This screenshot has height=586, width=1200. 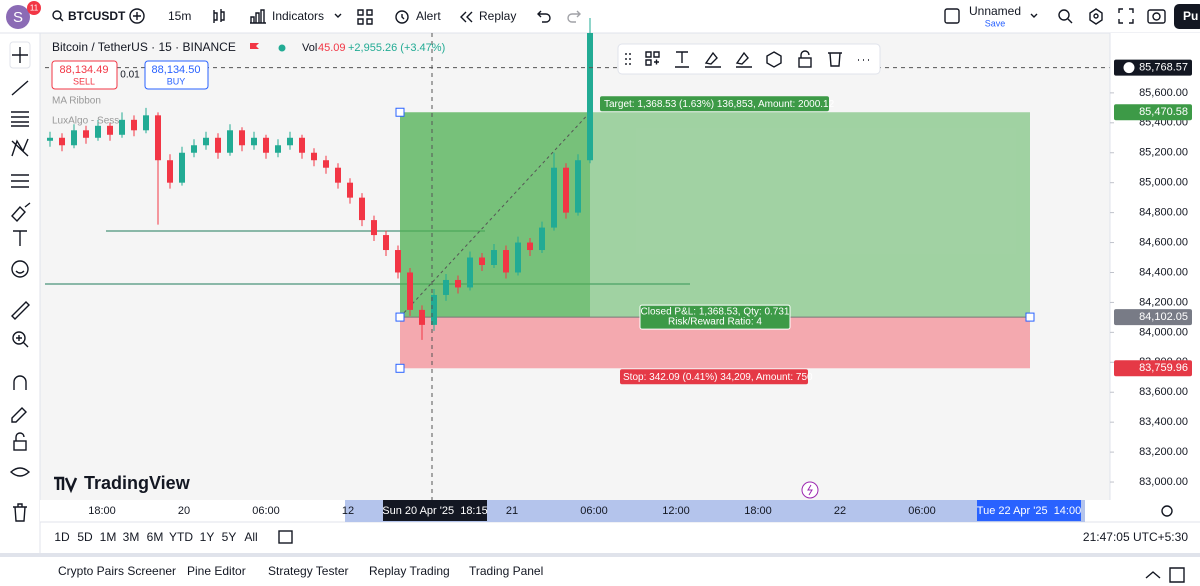 I want to click on y-tick-label: 85,600.00, so click(x=1163, y=93).